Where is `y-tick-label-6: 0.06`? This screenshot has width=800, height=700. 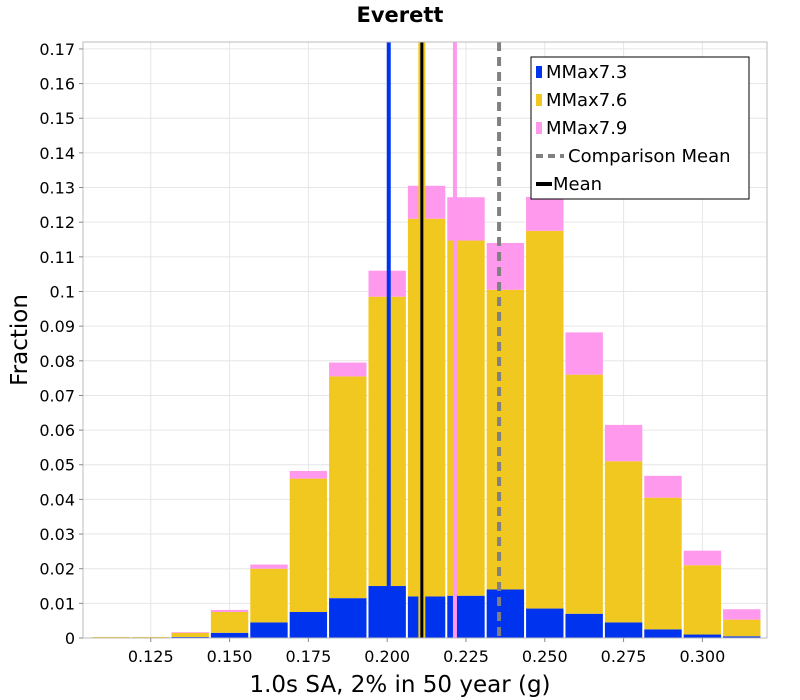 y-tick-label-6: 0.06 is located at coordinates (57, 430).